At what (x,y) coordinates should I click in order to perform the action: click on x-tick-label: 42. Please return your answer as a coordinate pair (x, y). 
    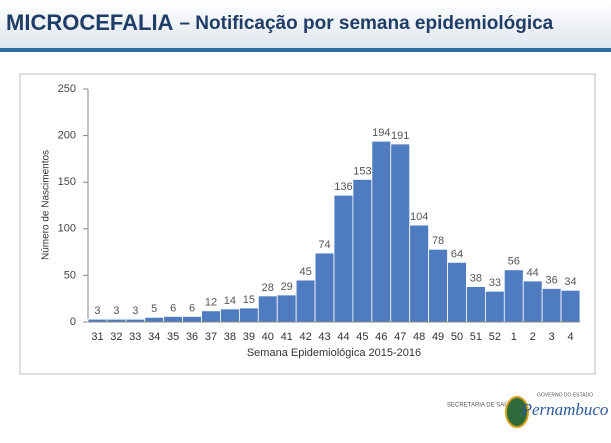
    Looking at the image, I should click on (305, 337).